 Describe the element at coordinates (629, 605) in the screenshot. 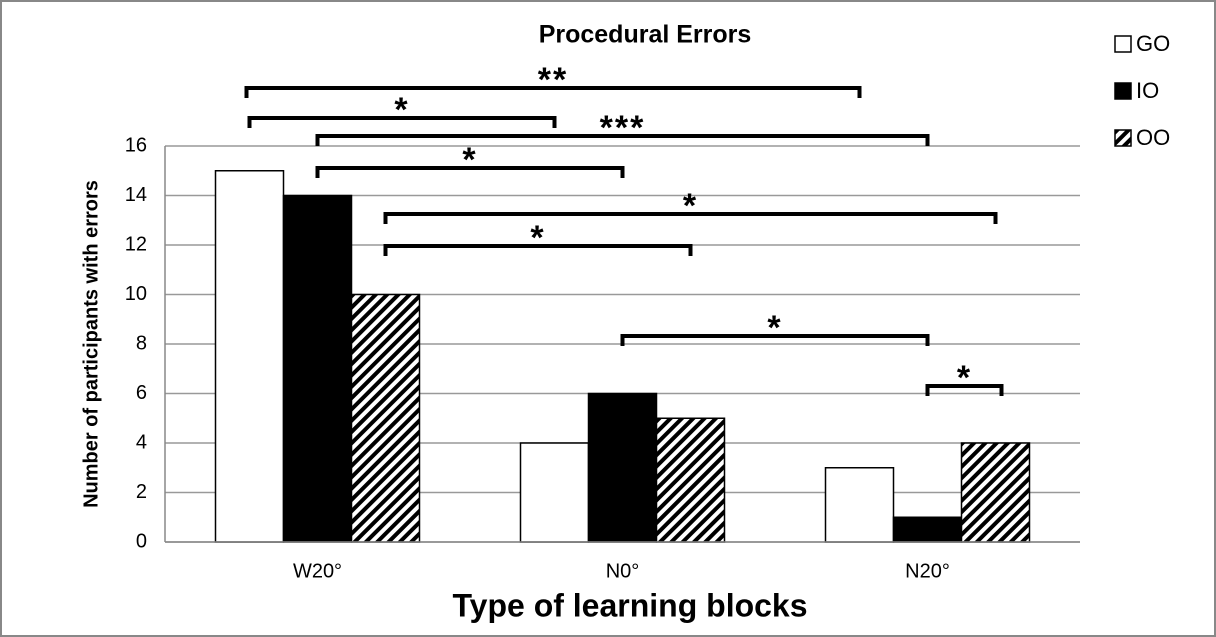

I see `x-axis-label: Type of learning blocks` at that location.